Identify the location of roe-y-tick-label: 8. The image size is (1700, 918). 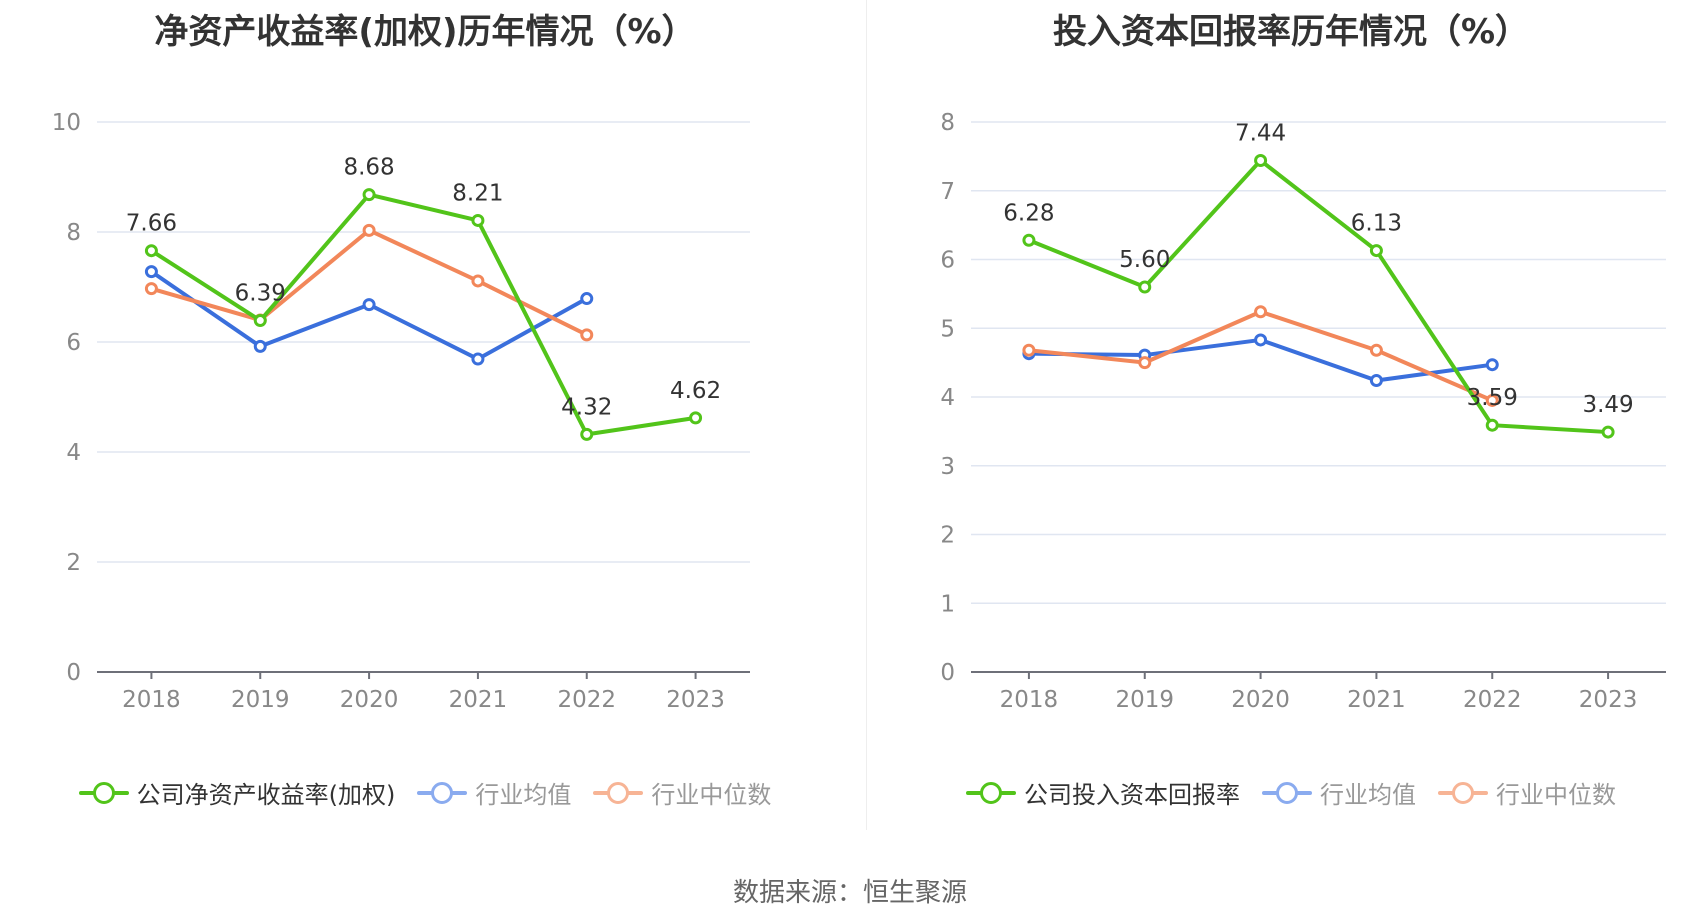
(73, 233).